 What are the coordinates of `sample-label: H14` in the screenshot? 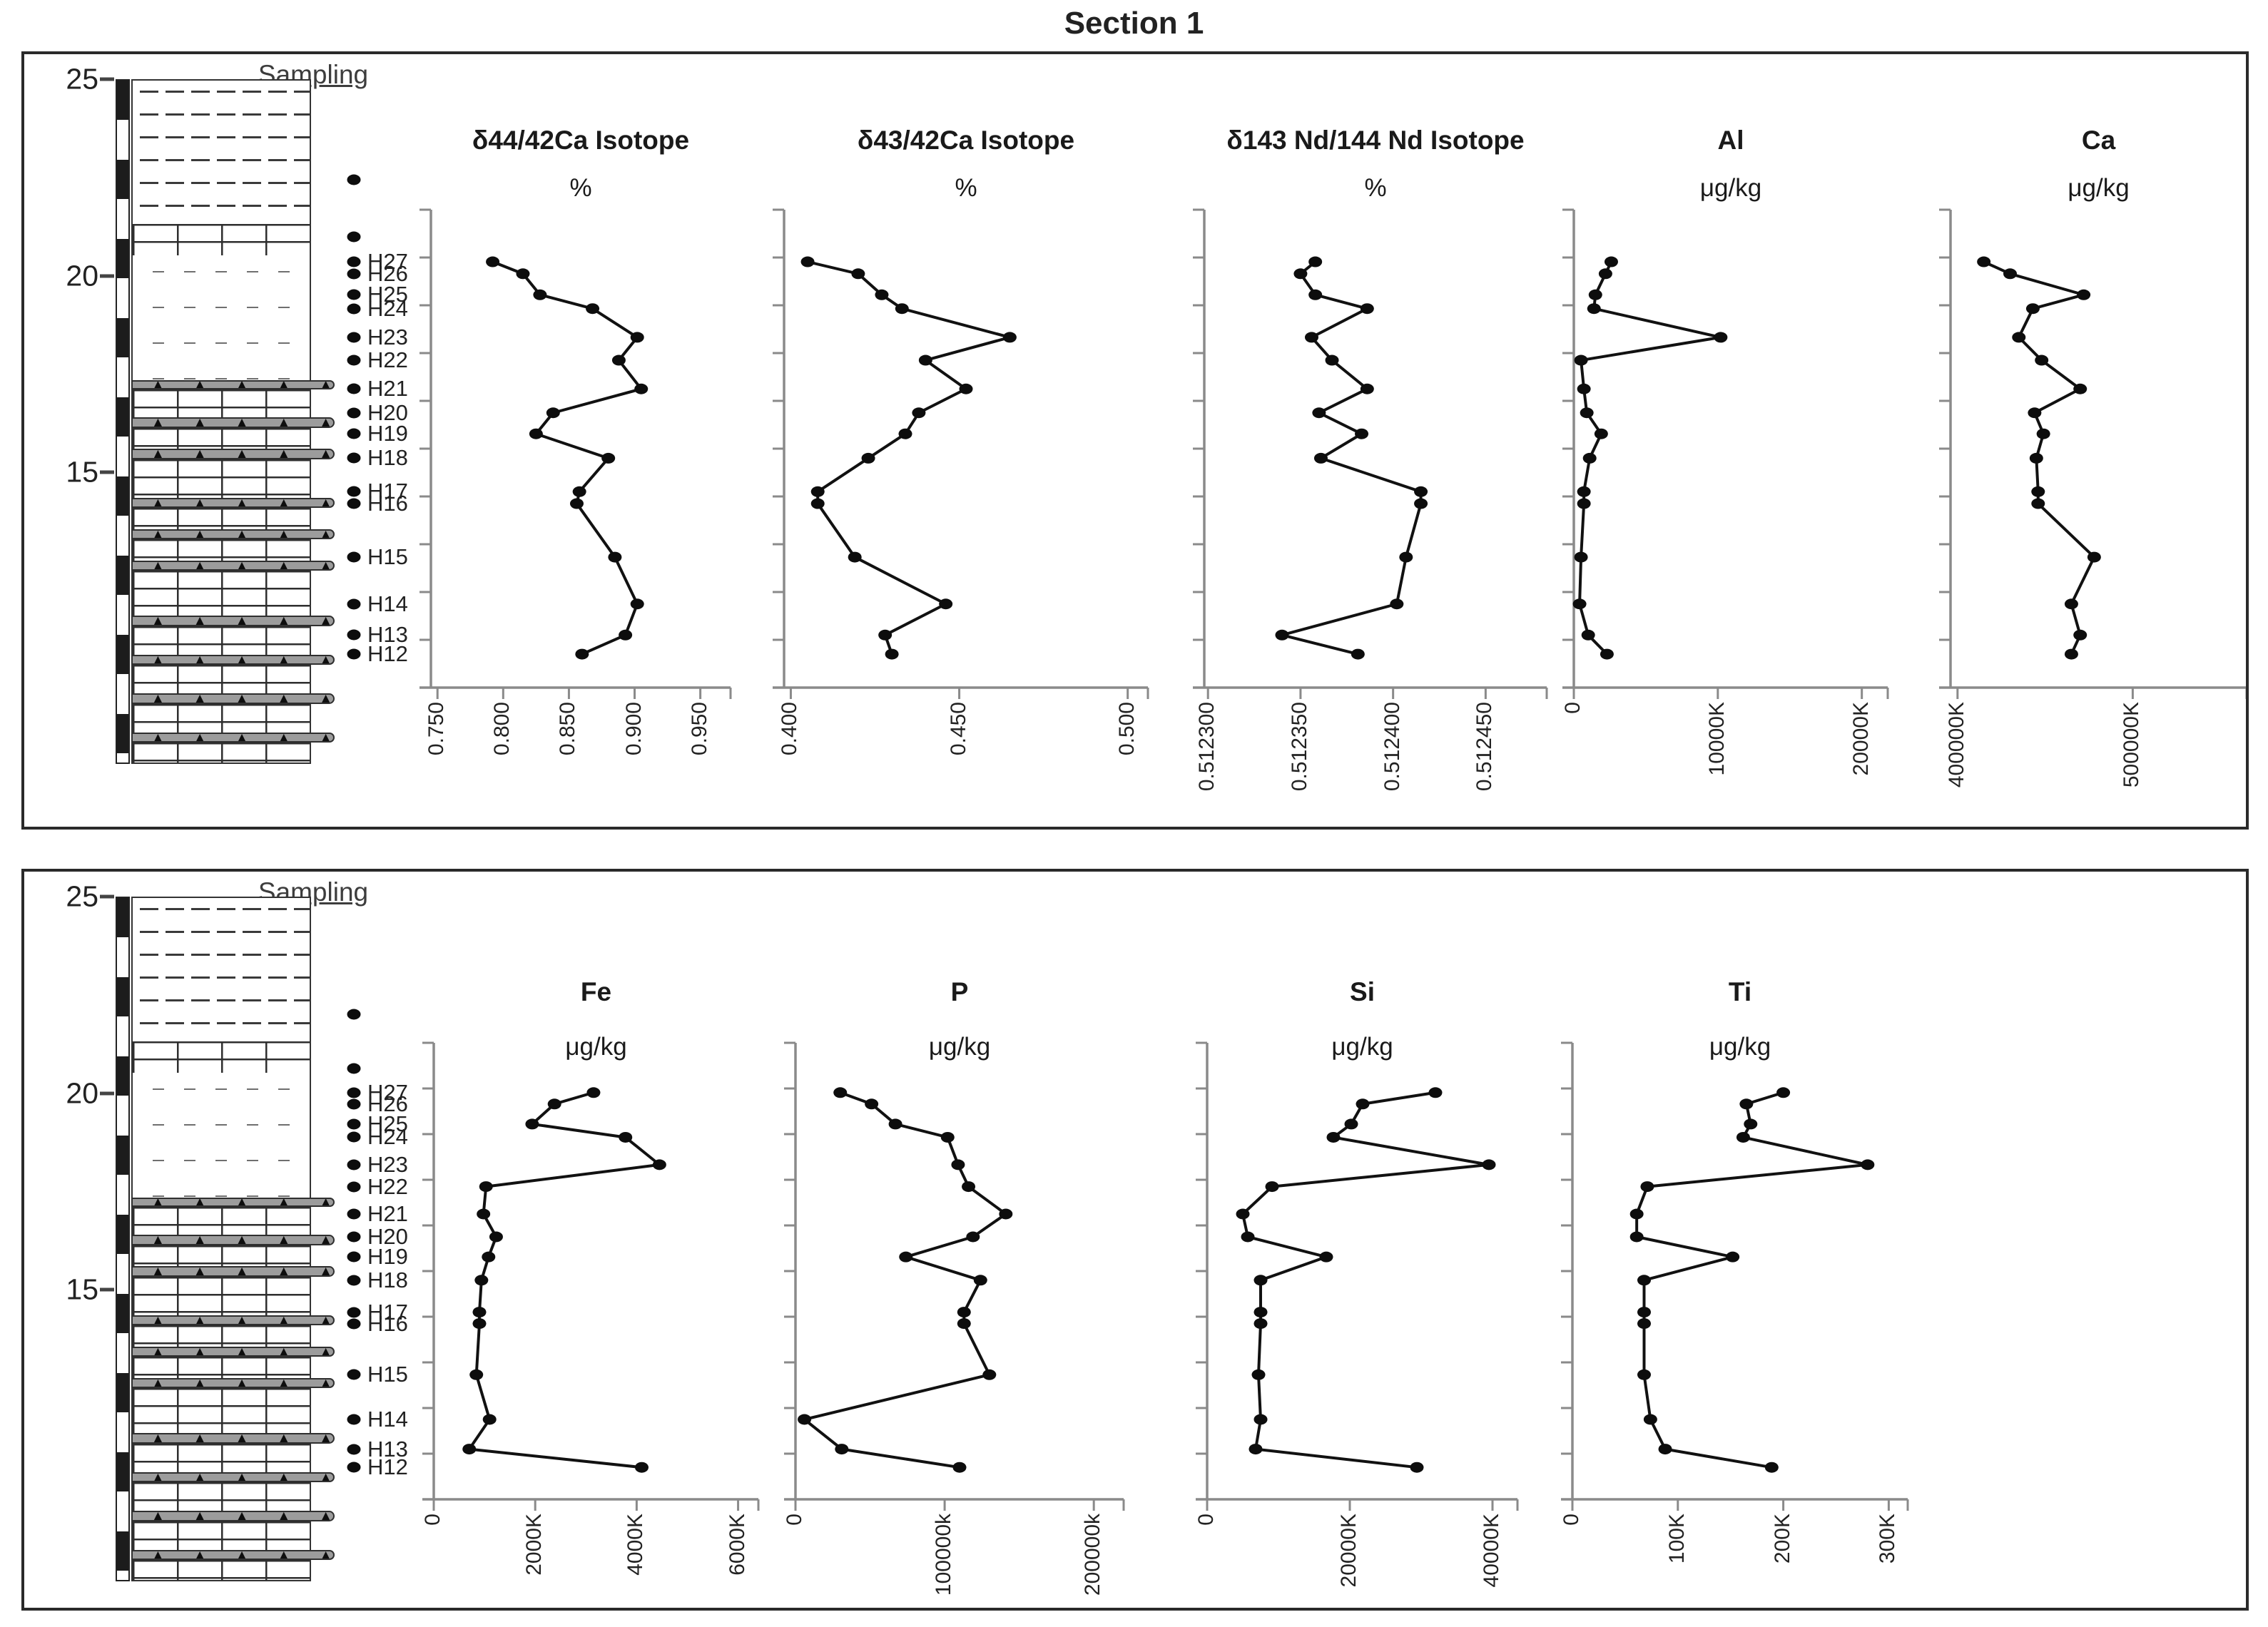 It's located at (388, 603).